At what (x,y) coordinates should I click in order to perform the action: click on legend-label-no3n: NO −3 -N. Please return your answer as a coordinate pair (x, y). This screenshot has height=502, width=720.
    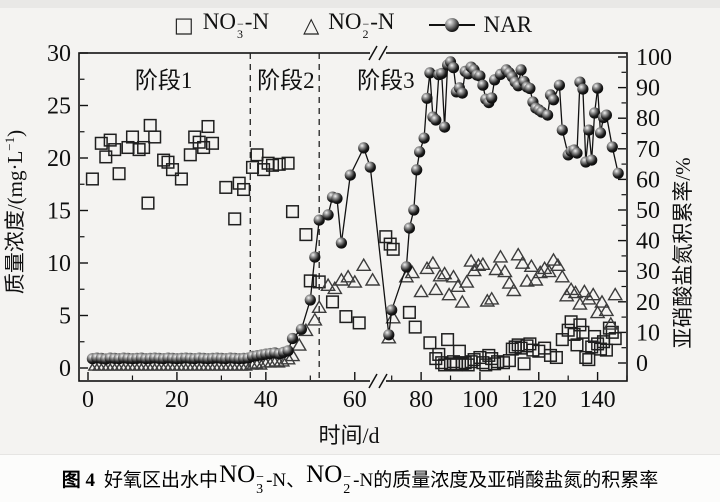
    Looking at the image, I should click on (236, 25).